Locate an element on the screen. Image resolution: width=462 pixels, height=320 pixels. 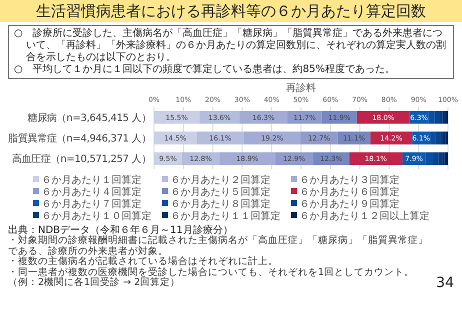
legend-label: ６か月あたり１２回以上算定 is located at coordinates (364, 217).